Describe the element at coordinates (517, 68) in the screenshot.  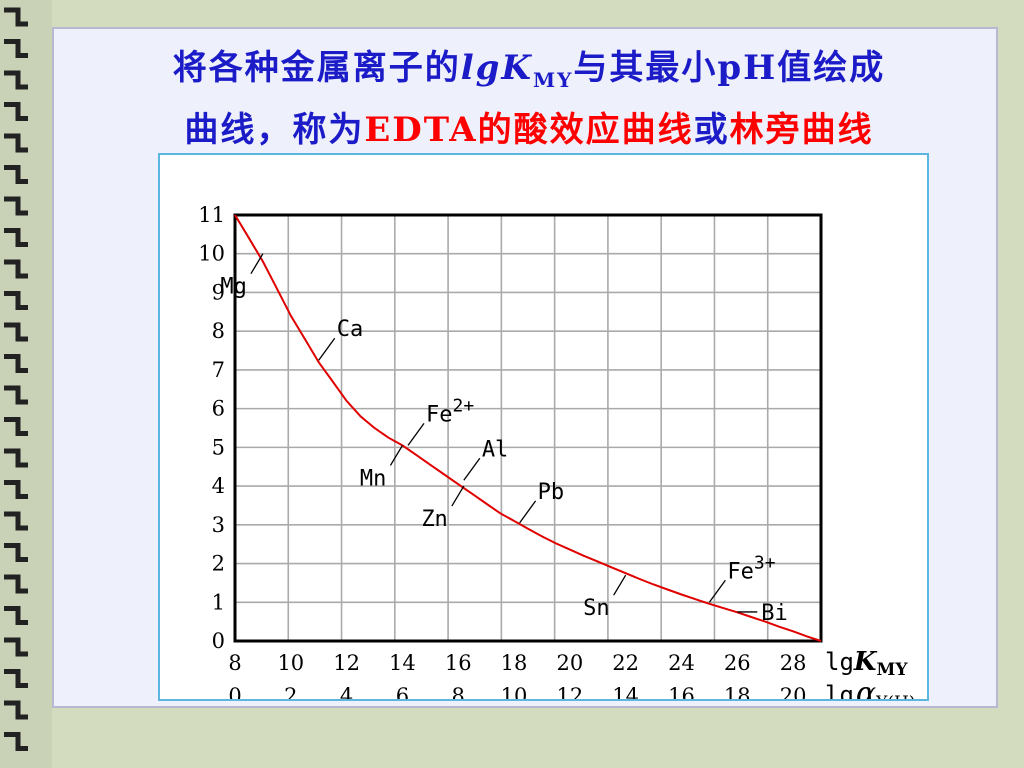
I see `title-k: K` at that location.